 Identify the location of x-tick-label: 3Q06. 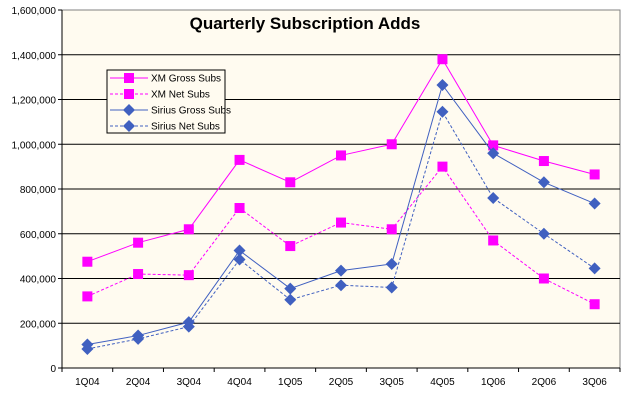
(594, 382).